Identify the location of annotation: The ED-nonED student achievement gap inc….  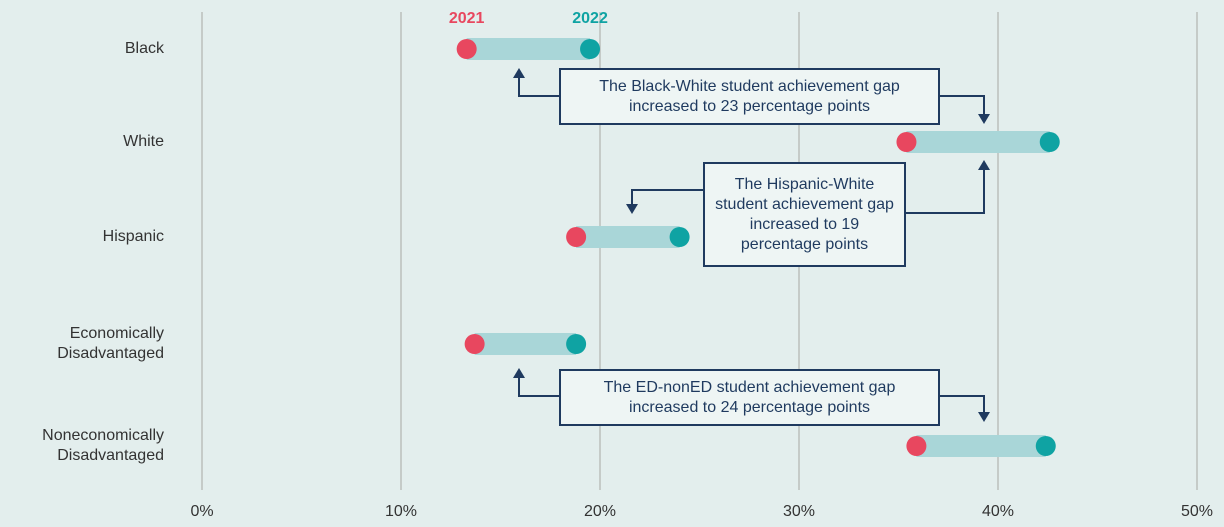
(749, 397).